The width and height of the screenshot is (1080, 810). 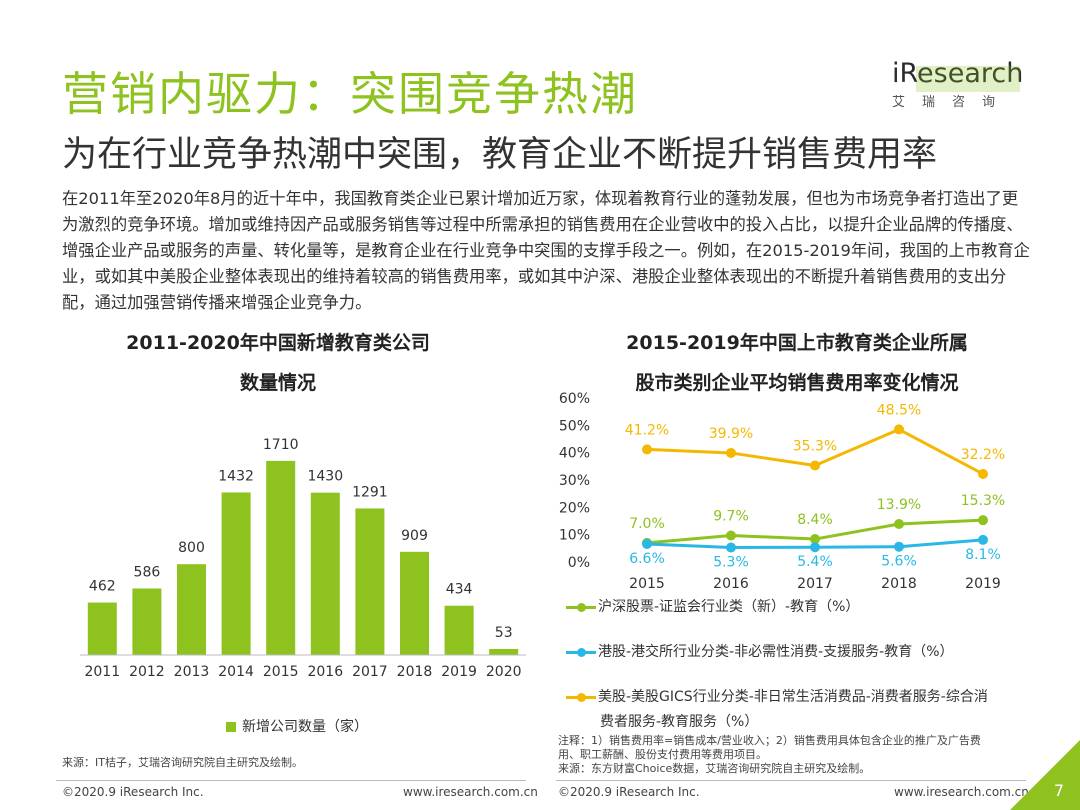 I want to click on x-tick-label: 2012, so click(x=147, y=672).